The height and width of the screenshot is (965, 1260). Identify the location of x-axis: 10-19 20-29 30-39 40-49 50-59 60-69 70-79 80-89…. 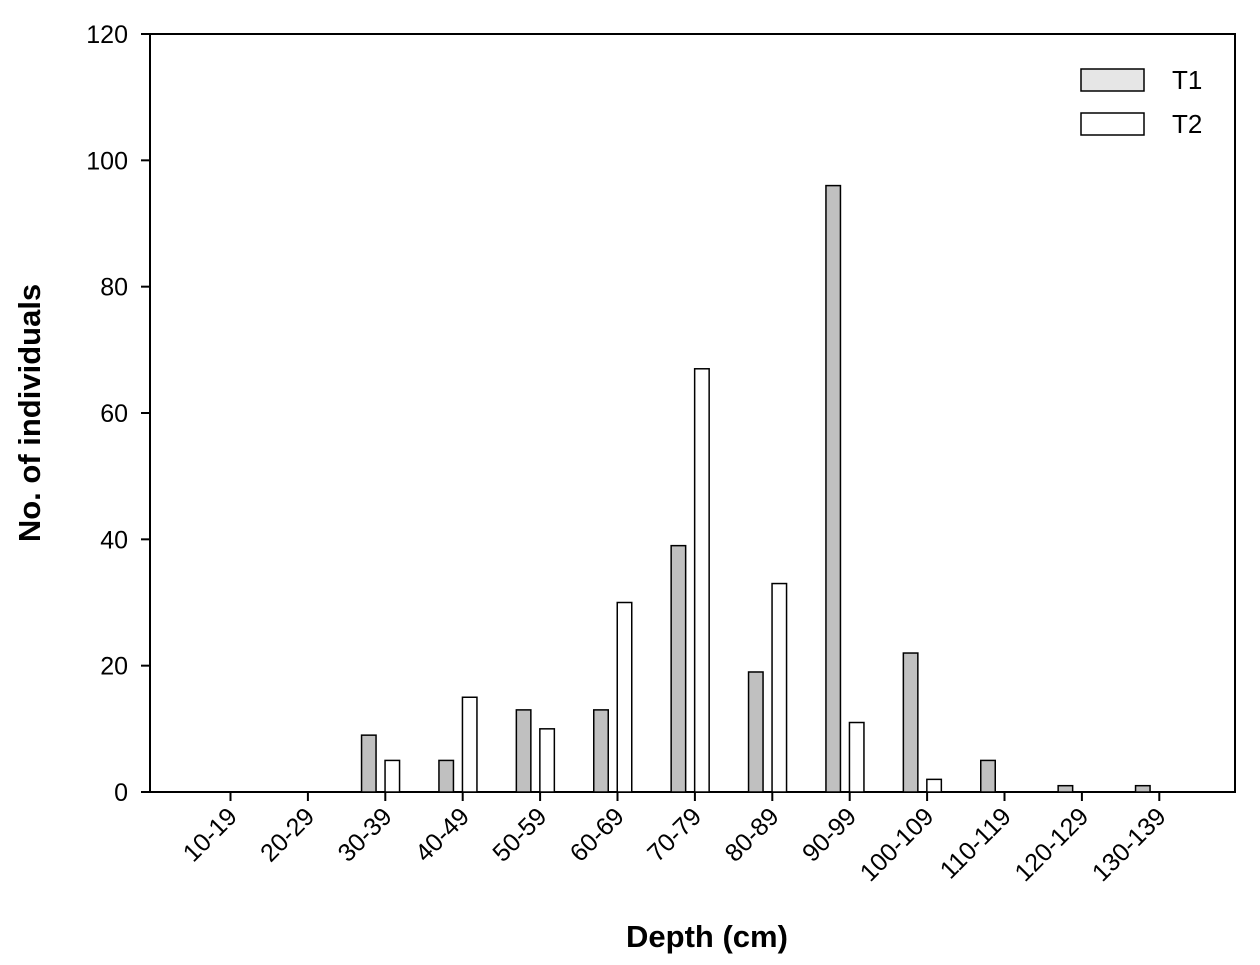
(675, 839).